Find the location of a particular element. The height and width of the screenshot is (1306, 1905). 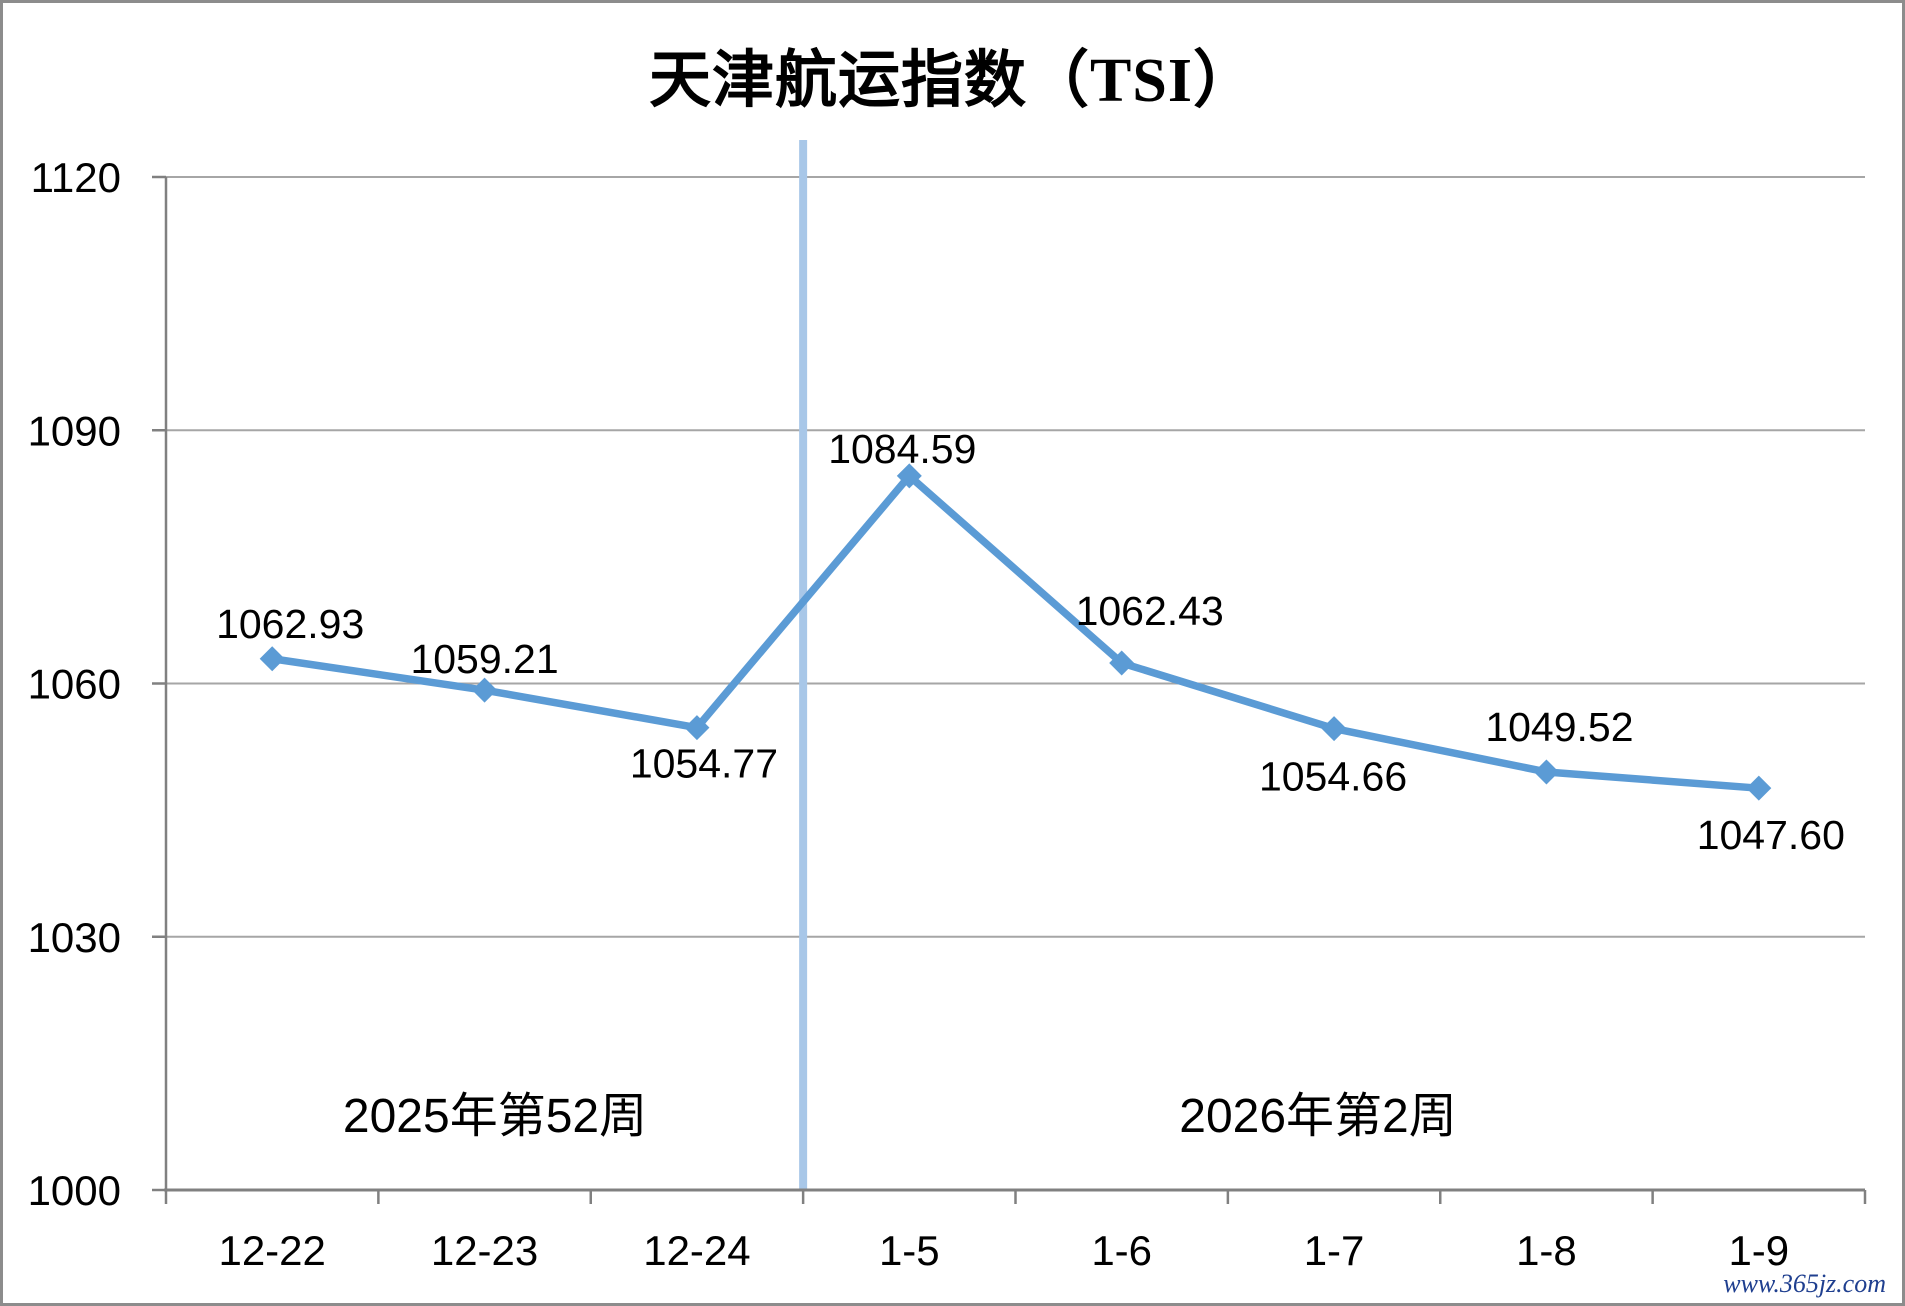

x-tick-label: 1-9 is located at coordinates (1758, 1250).